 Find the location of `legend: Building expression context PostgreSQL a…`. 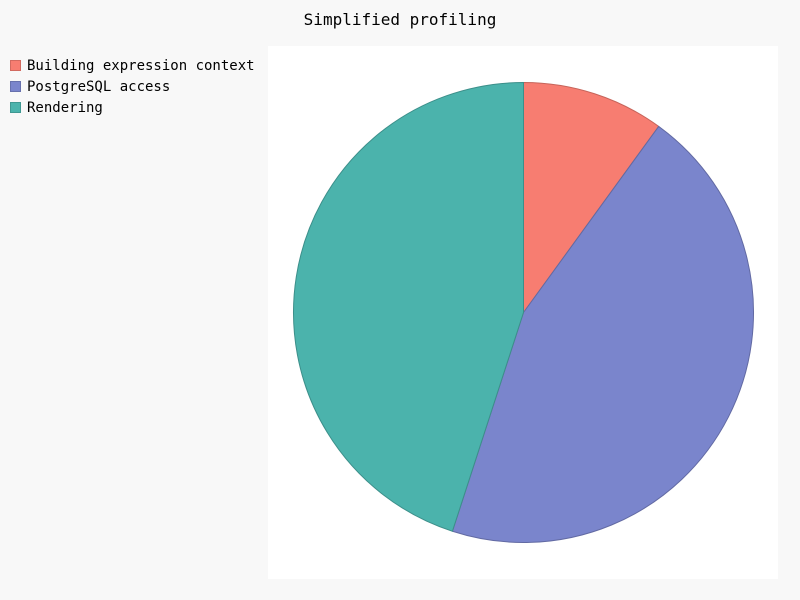

legend: Building expression context PostgreSQL a… is located at coordinates (132, 86).